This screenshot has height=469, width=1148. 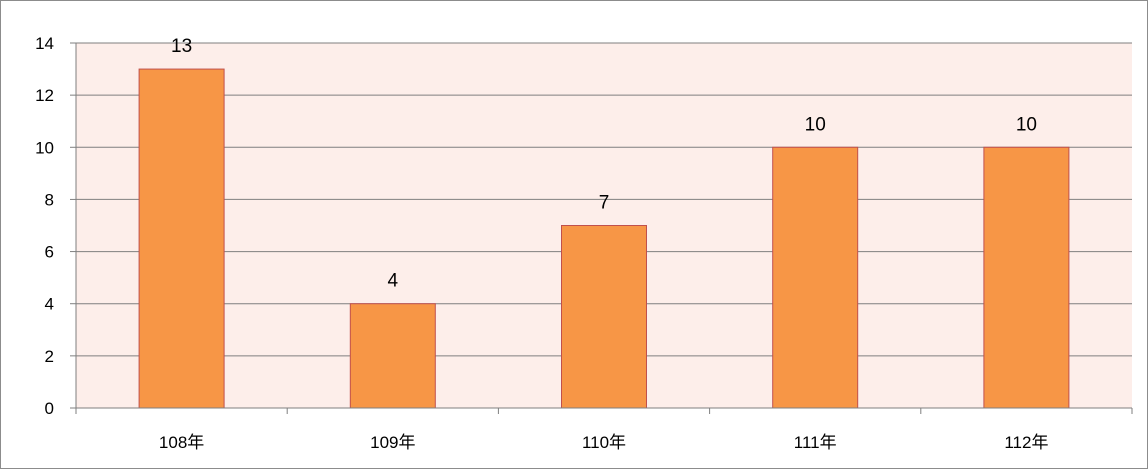 I want to click on y-tick-label: 2, so click(x=49, y=356).